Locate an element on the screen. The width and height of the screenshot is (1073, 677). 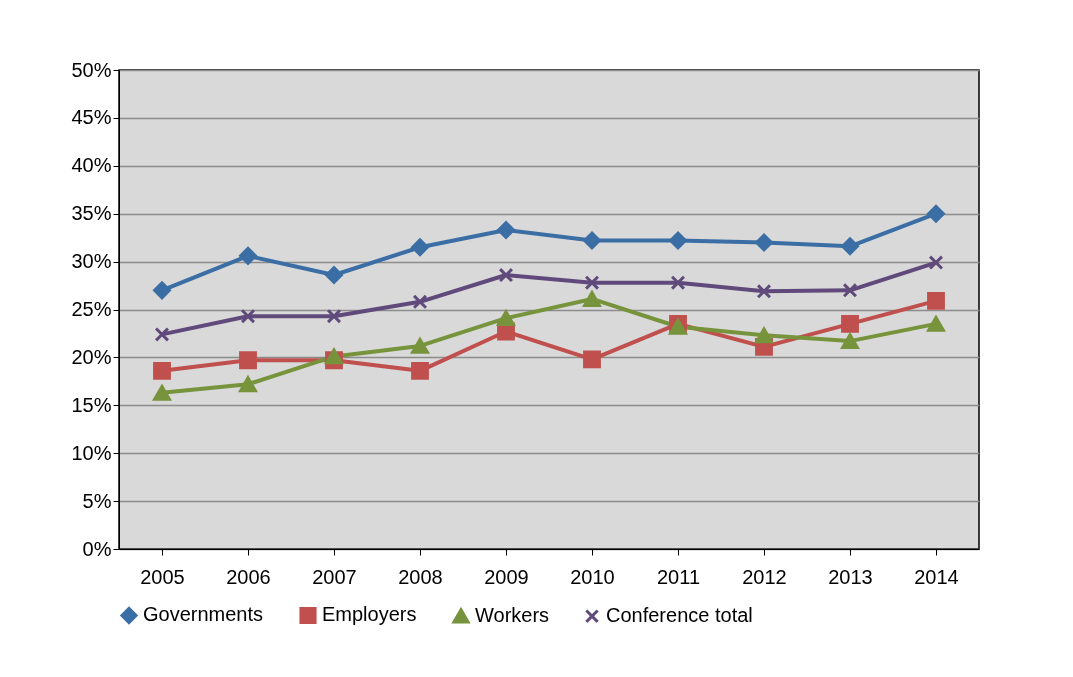
x-tick-label: 2005 is located at coordinates (162, 576).